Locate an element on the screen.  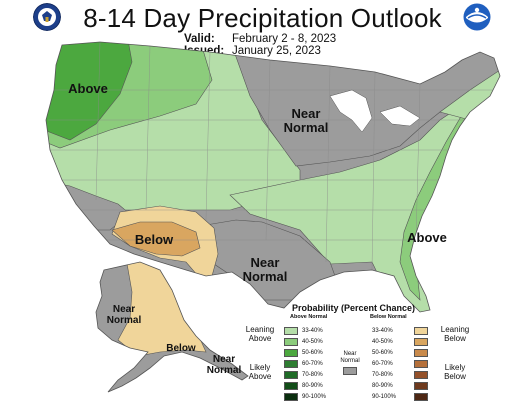
legend-range-below-5: 70-80% is located at coordinates (382, 375).